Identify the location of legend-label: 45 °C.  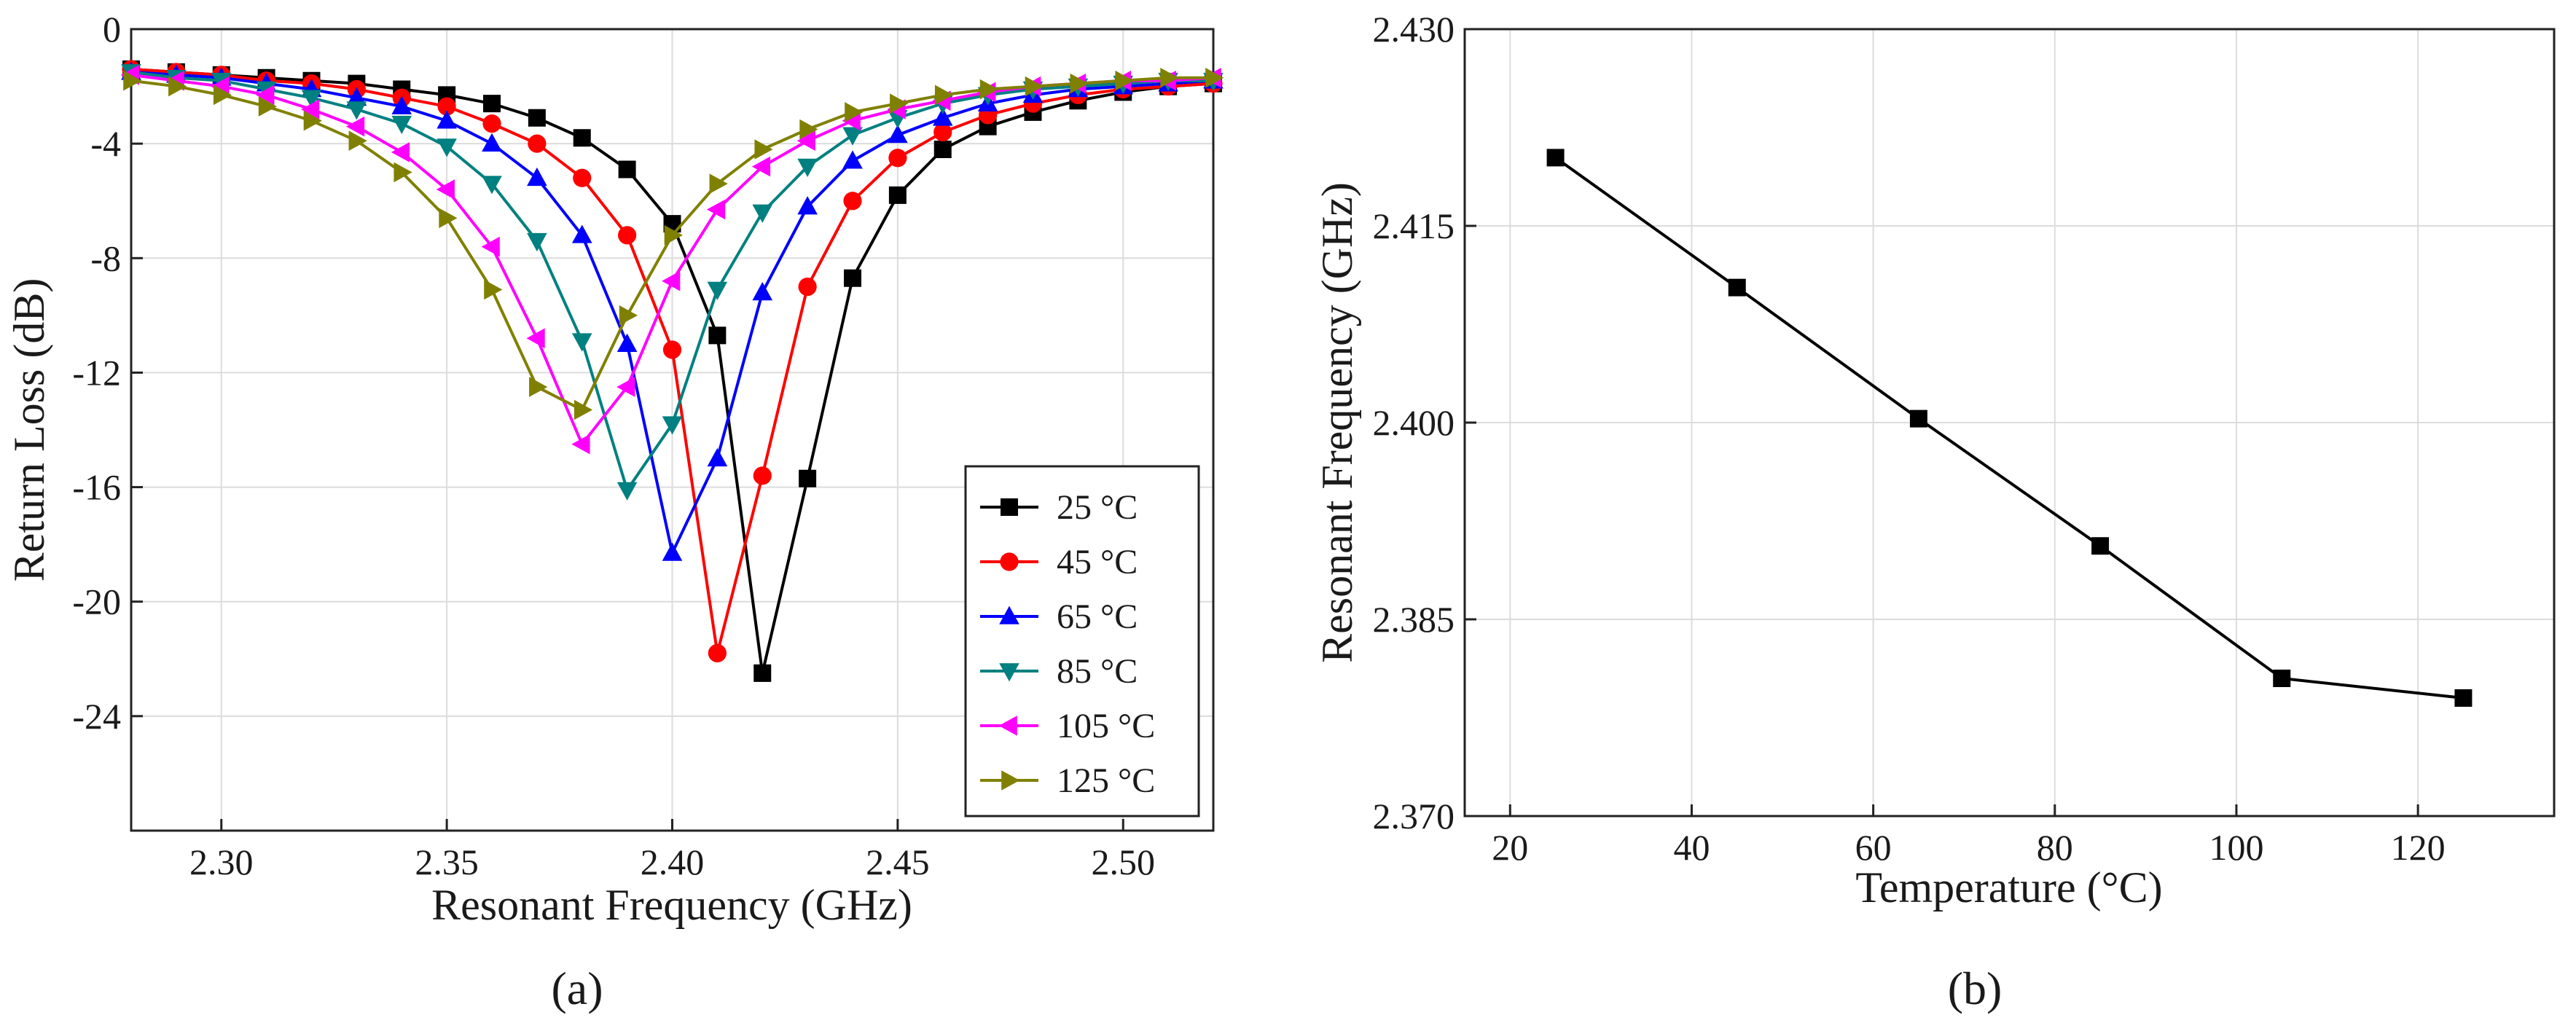
(1097, 562).